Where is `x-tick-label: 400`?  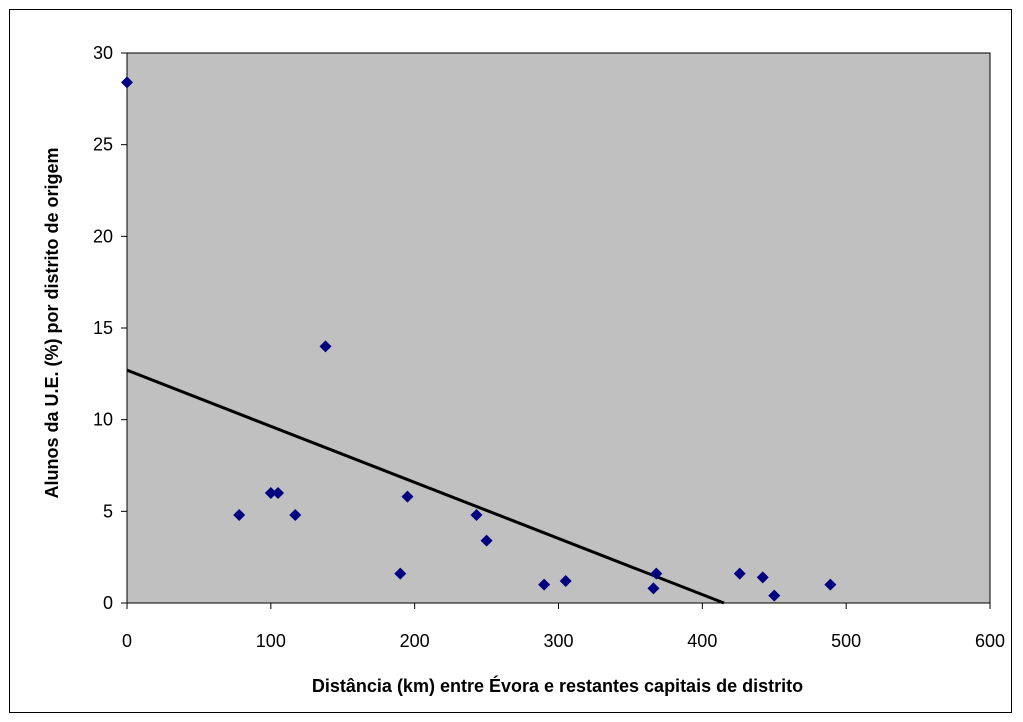
x-tick-label: 400 is located at coordinates (702, 641).